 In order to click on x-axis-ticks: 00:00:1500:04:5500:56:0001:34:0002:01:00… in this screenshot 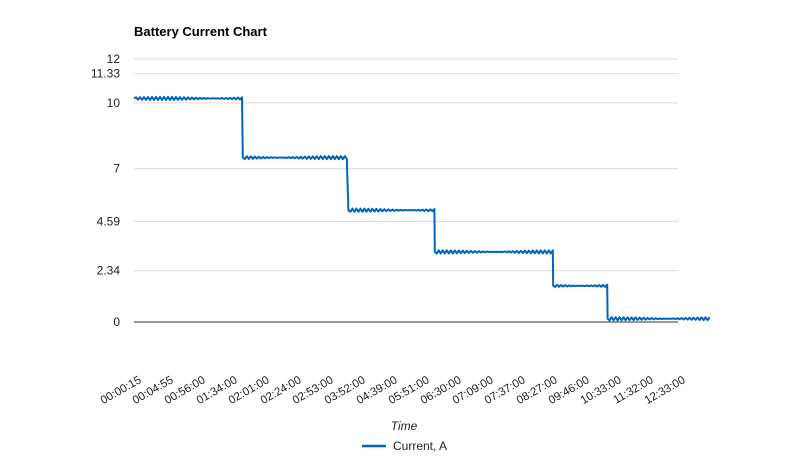, I will do `click(393, 390)`.